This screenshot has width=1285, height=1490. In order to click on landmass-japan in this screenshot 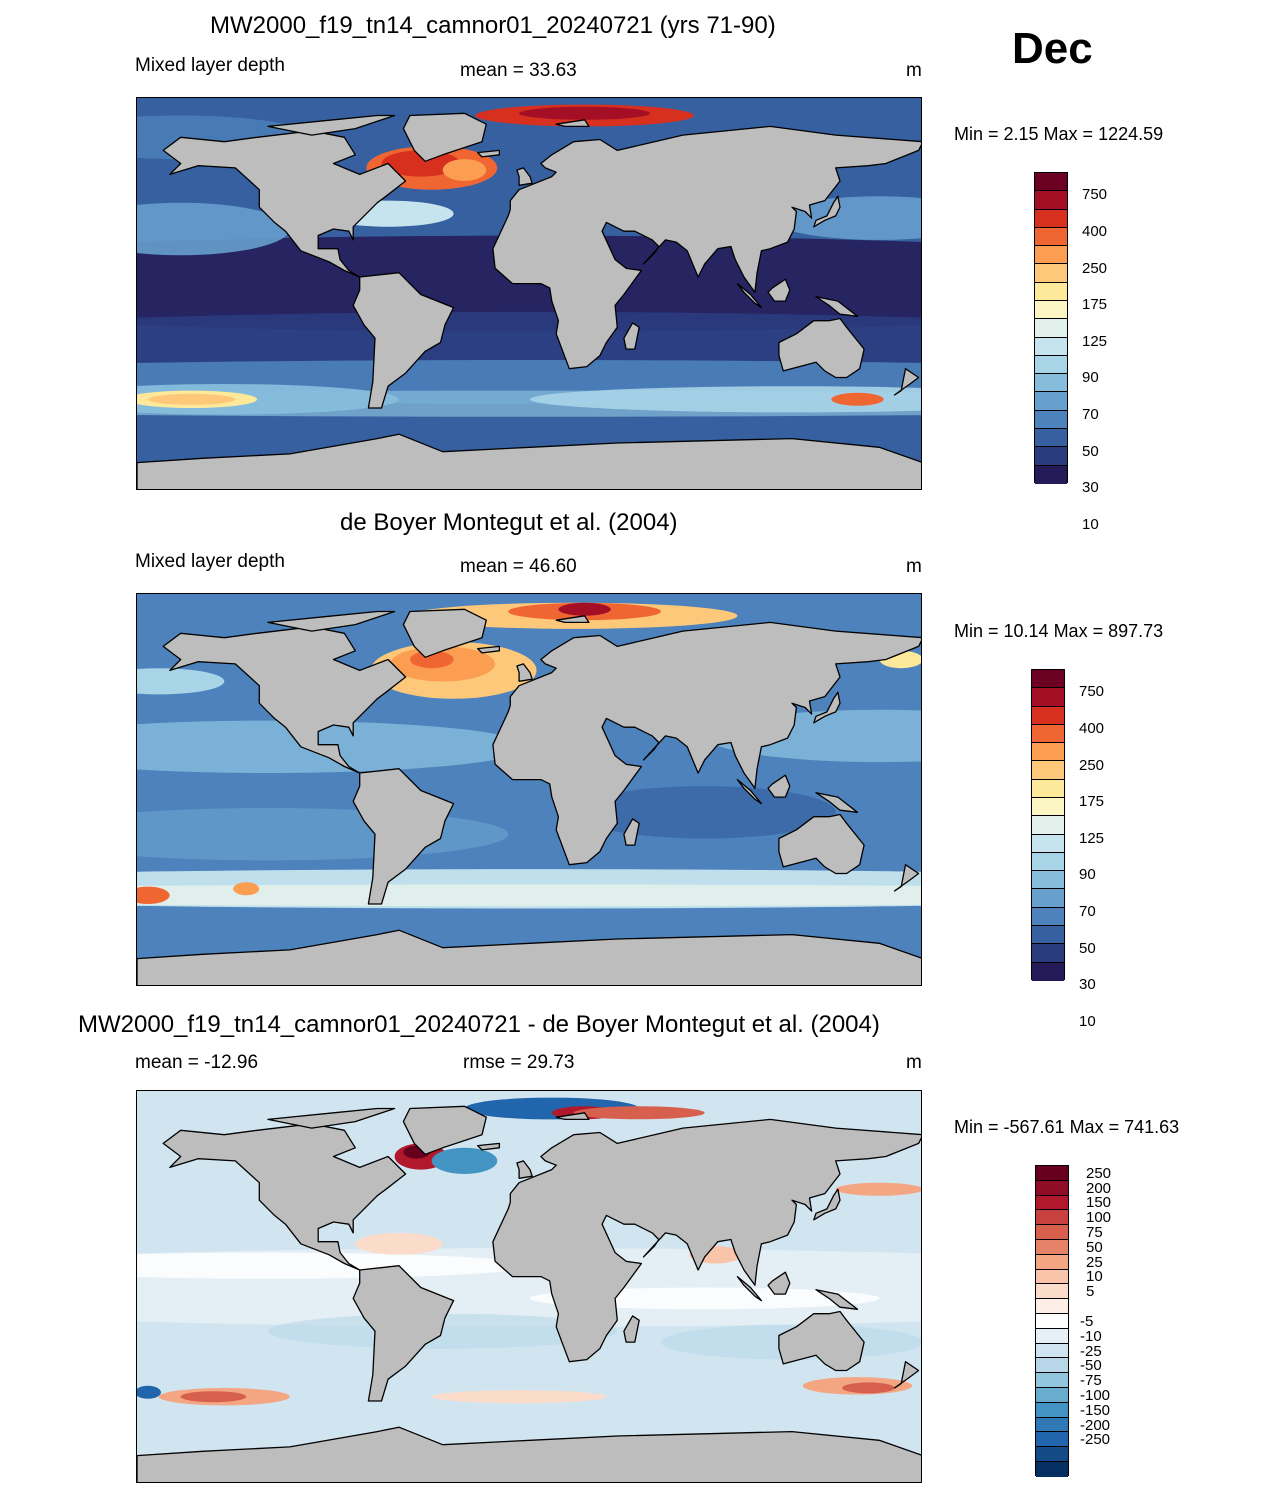, I will do `click(827, 211)`.